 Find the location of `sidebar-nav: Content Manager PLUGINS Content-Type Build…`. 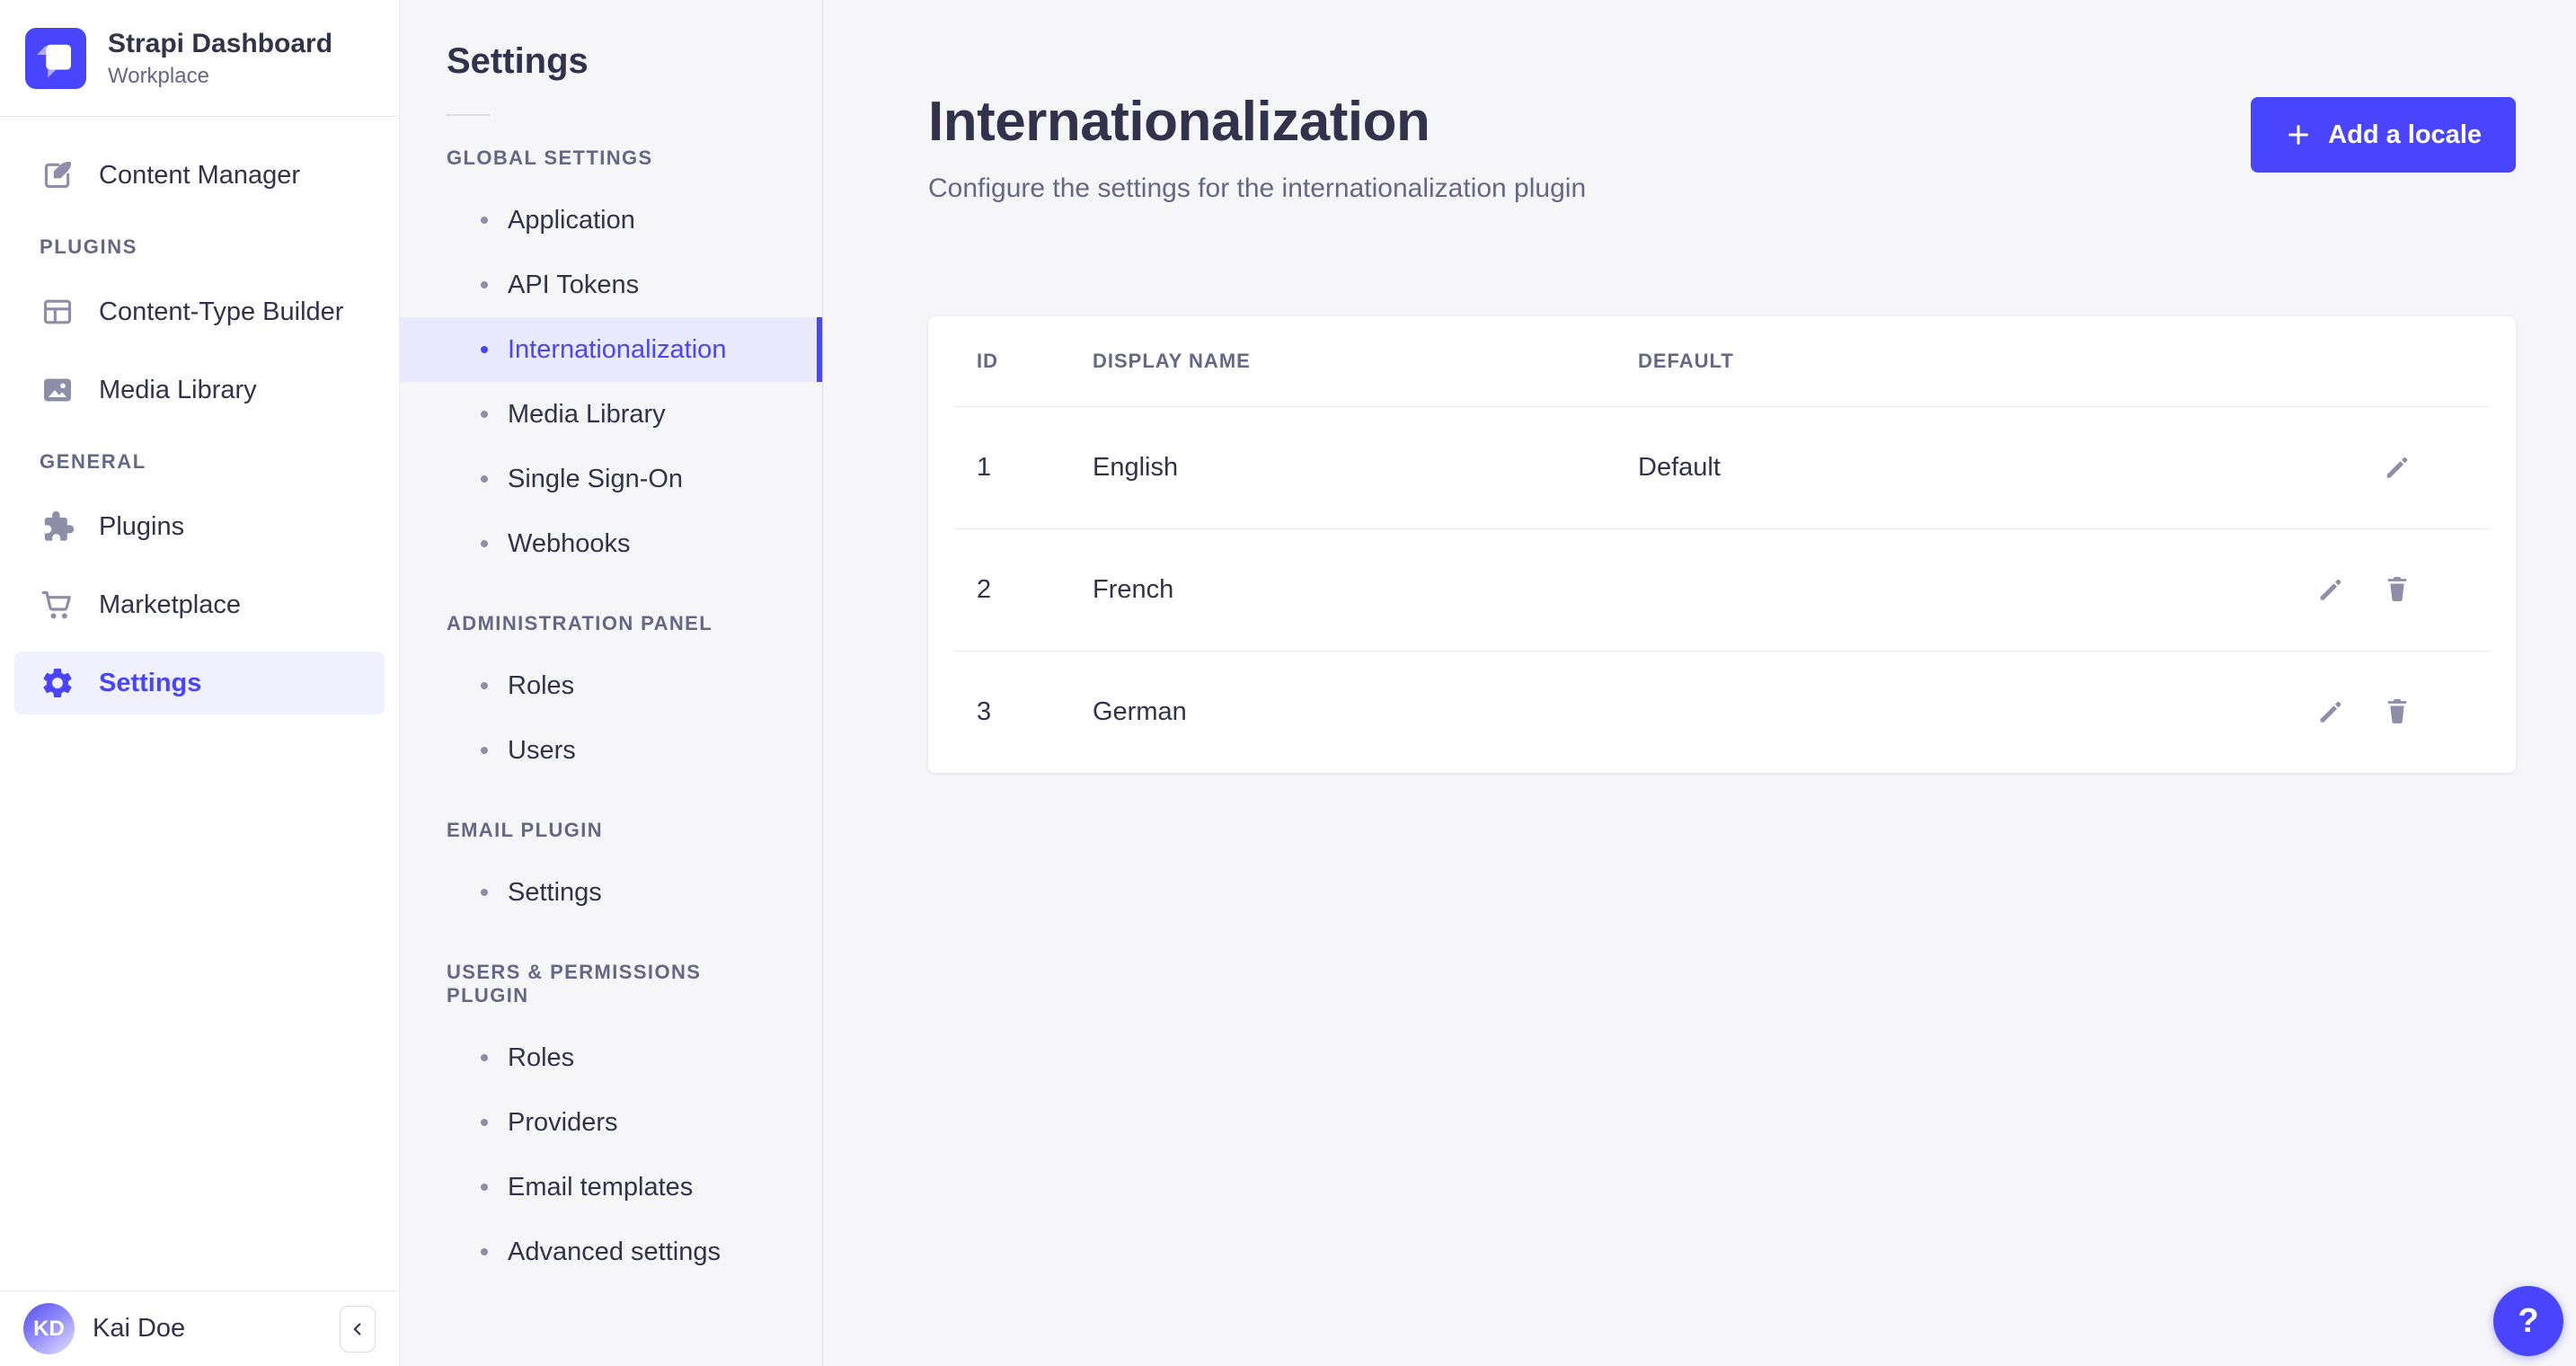

sidebar-nav: Content Manager PLUGINS Content-Type Build… is located at coordinates (199, 704).